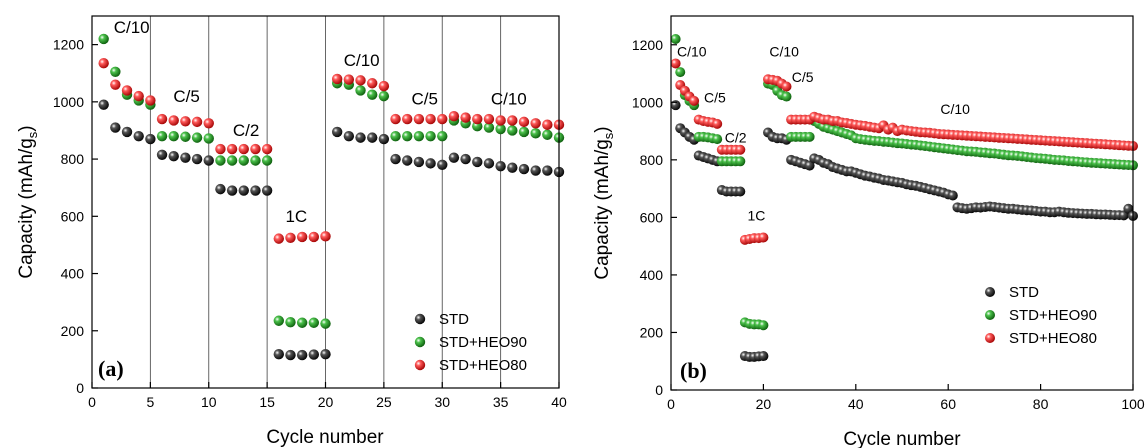  What do you see at coordinates (652, 275) in the screenshot?
I see `panel-b-y-tick-label-400: 400` at bounding box center [652, 275].